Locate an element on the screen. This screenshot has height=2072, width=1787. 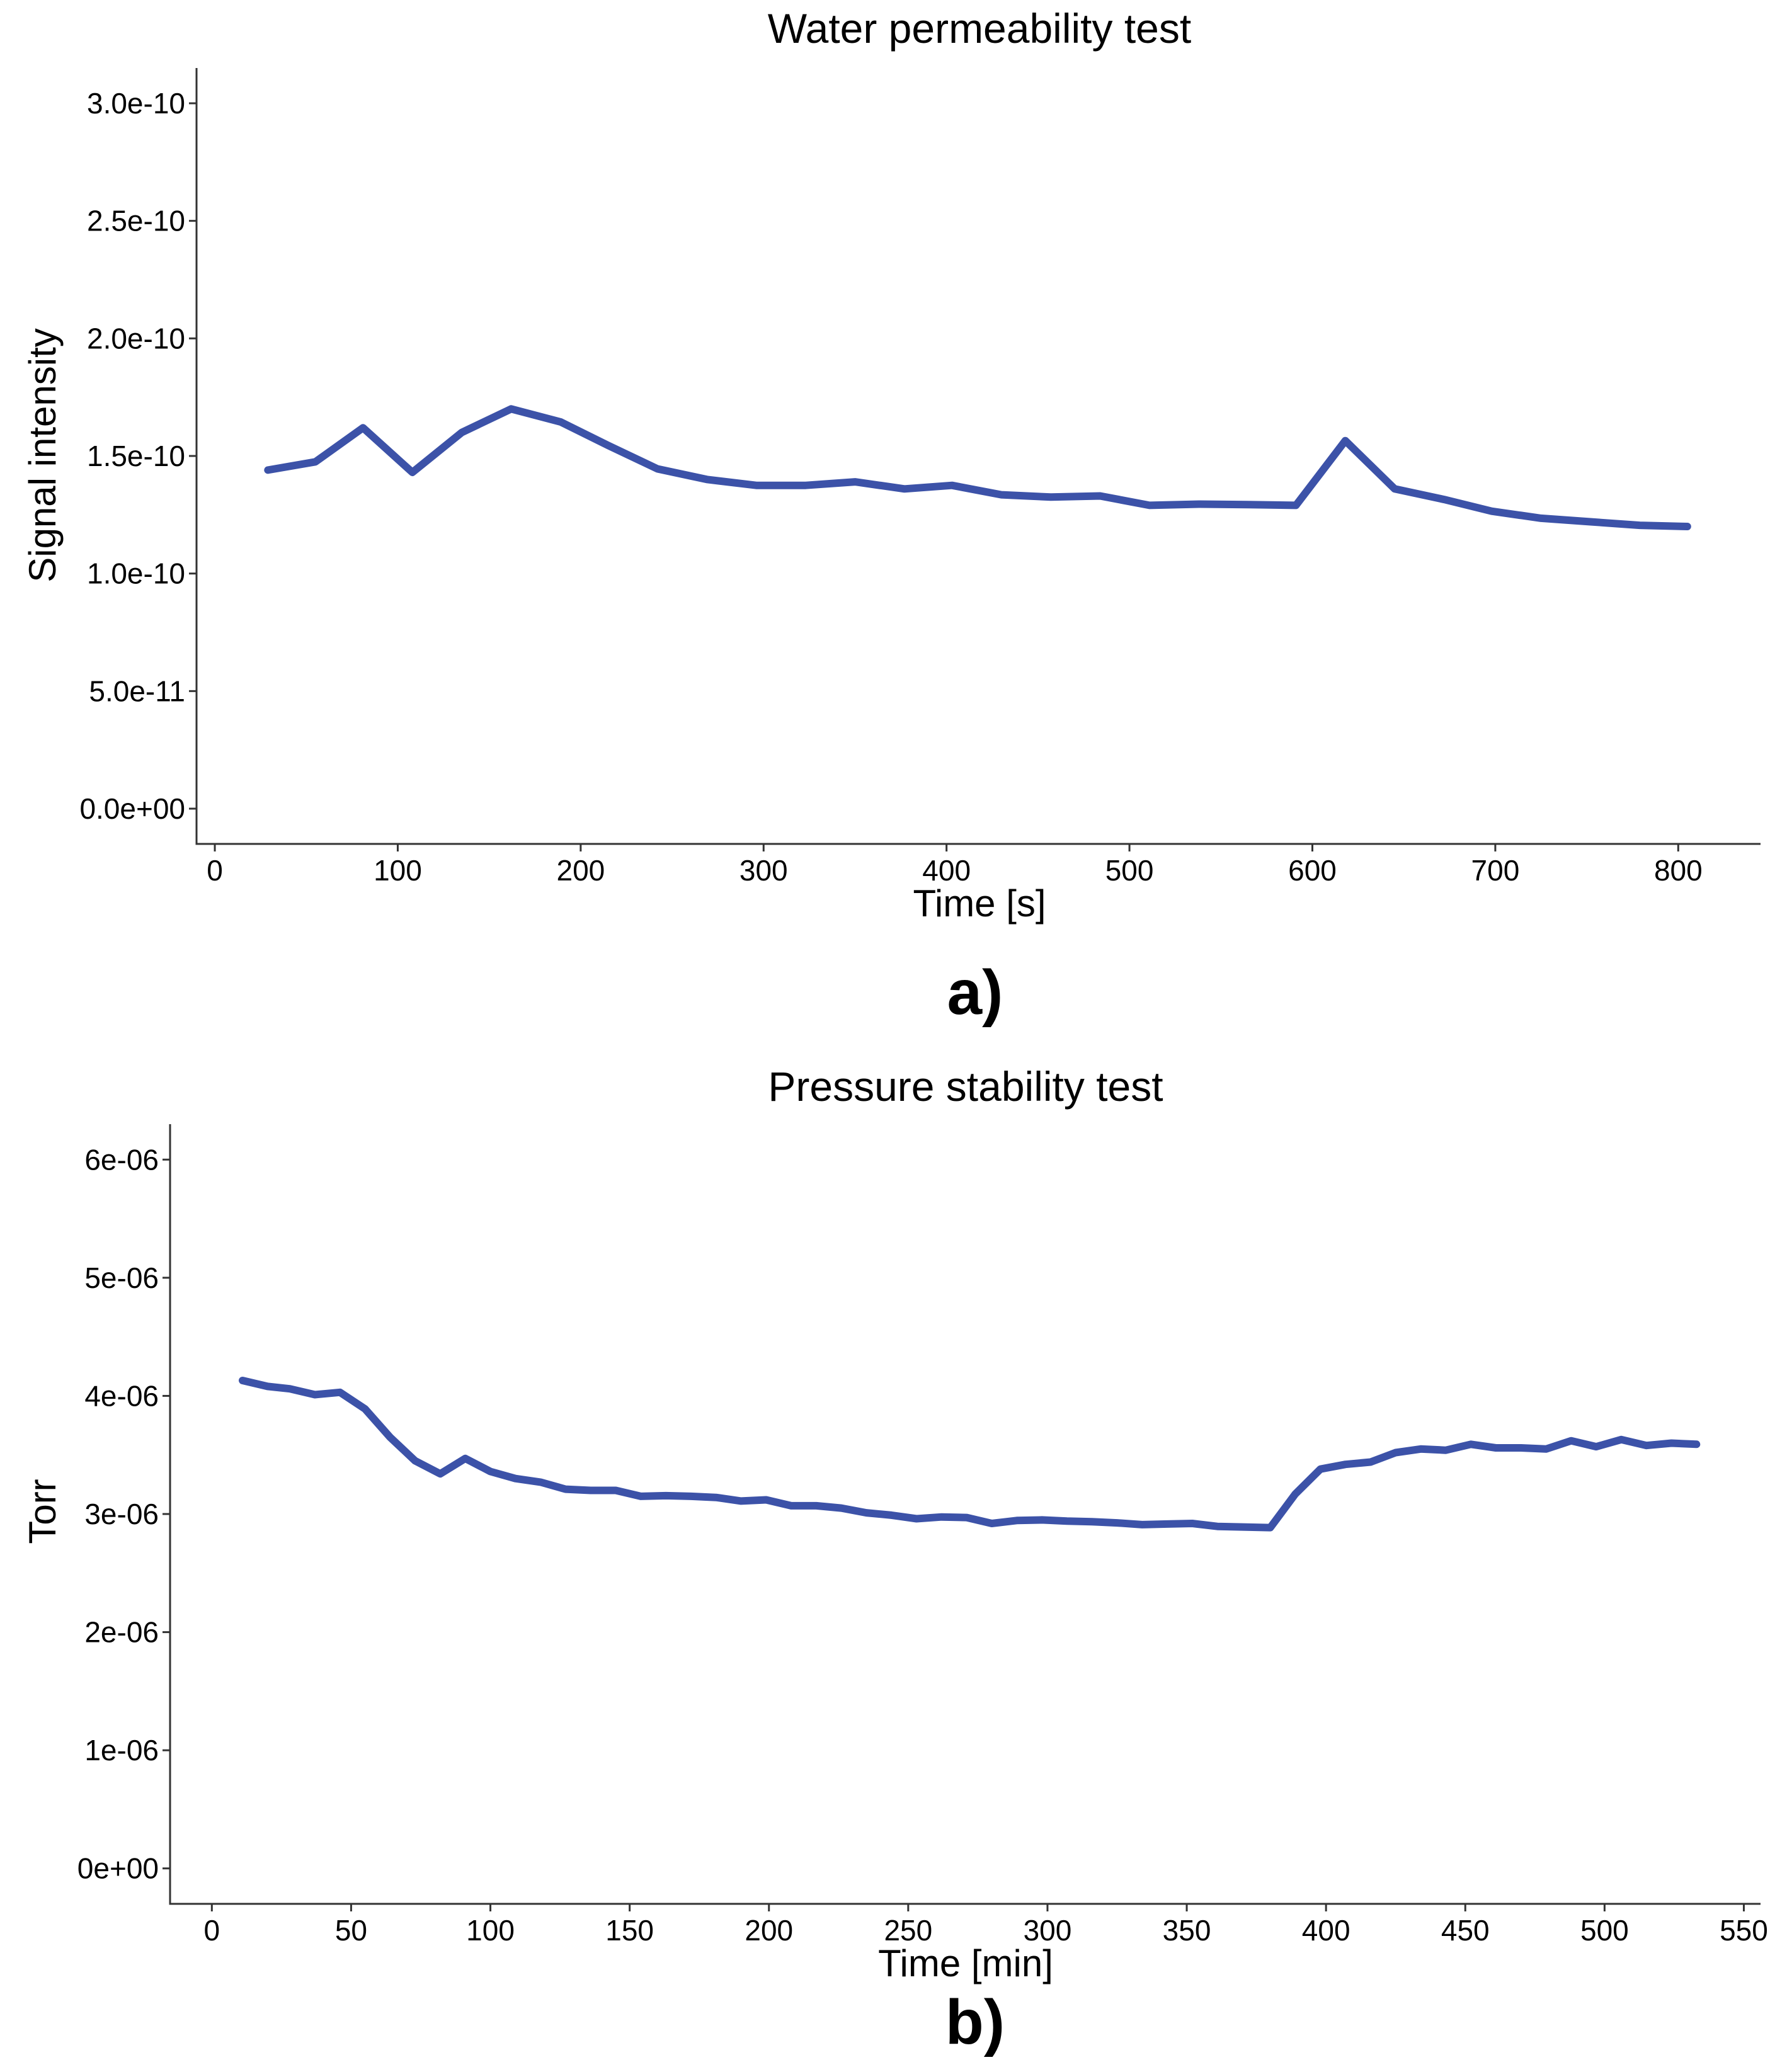
x-tick-label: 700 is located at coordinates (1496, 871).